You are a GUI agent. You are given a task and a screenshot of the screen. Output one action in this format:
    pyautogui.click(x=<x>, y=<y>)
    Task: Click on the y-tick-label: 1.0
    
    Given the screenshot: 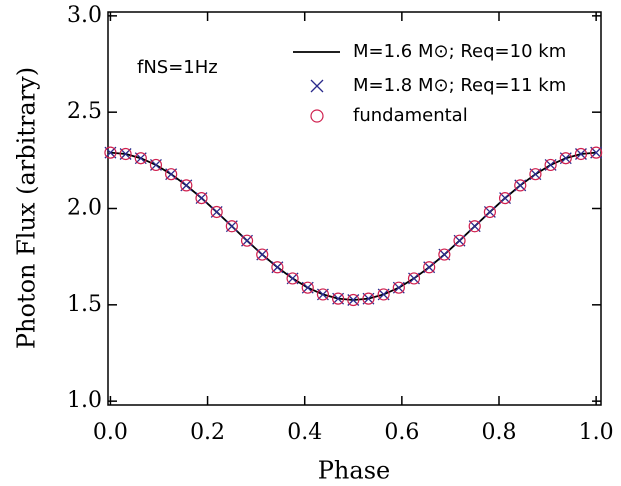 What is the action you would take?
    pyautogui.click(x=84, y=400)
    